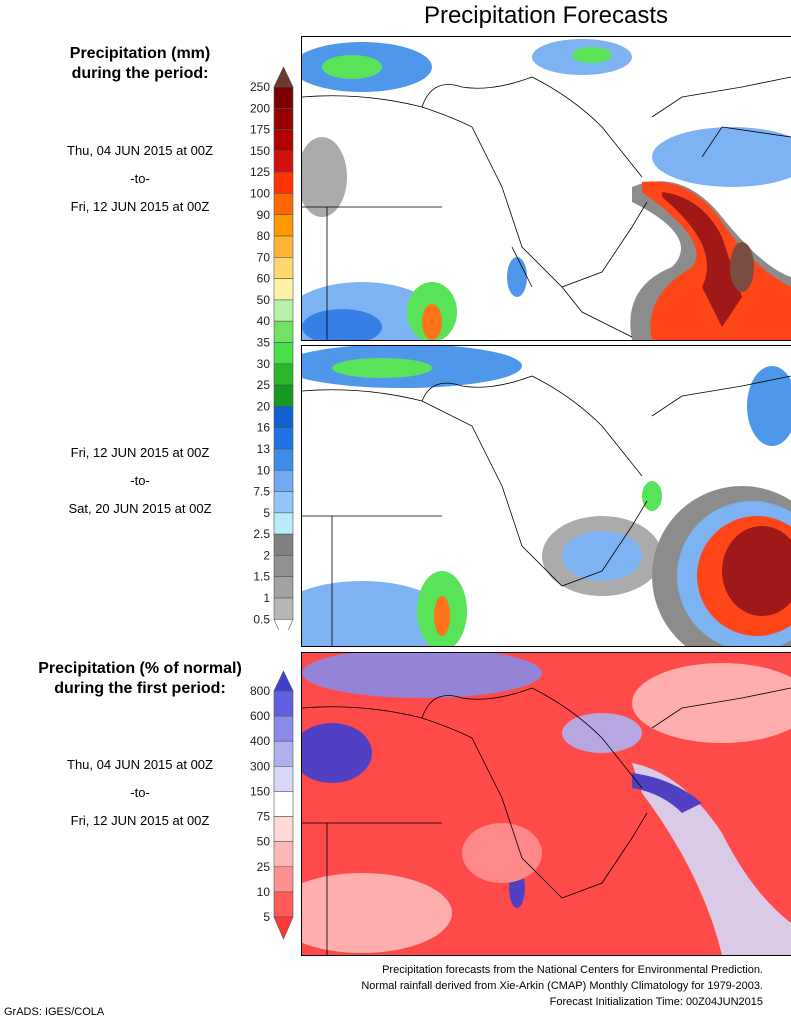  Describe the element at coordinates (261, 492) in the screenshot. I see `colorbar-tick-label: 7.5` at that location.